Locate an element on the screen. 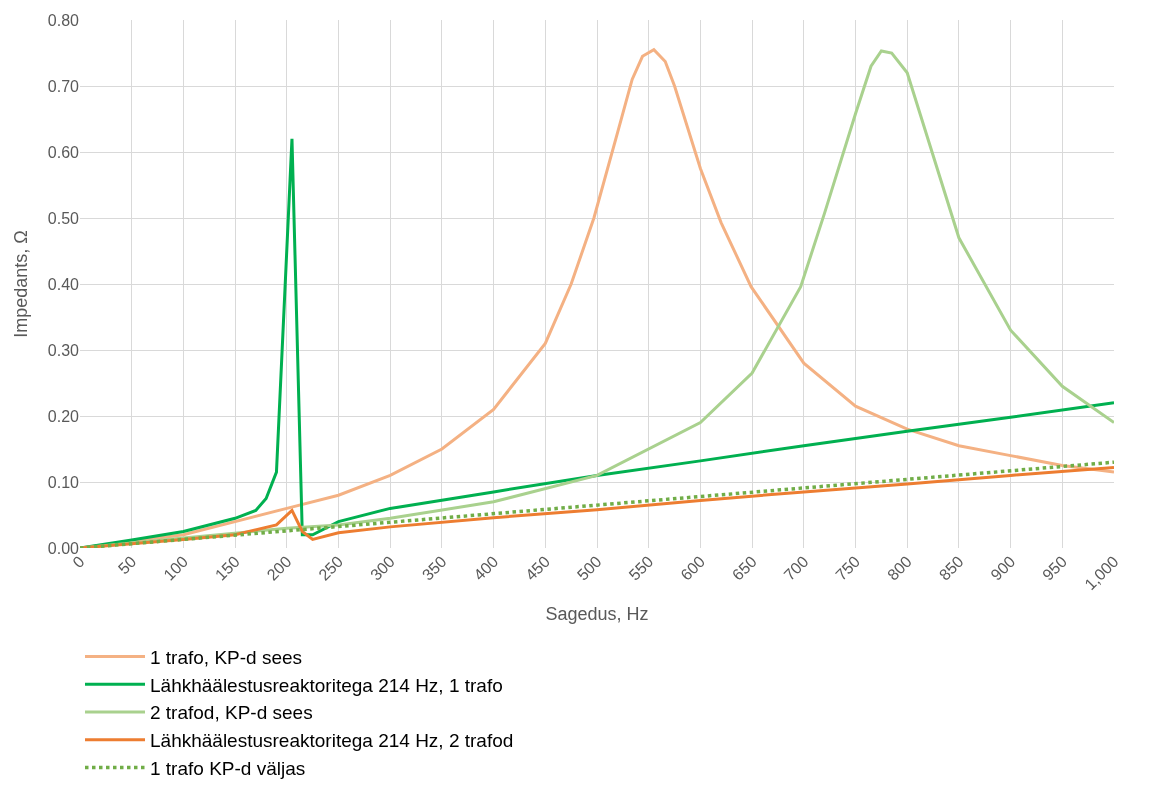 The width and height of the screenshot is (1154, 799). x-axis-title: Sagedus, Hz is located at coordinates (597, 614).